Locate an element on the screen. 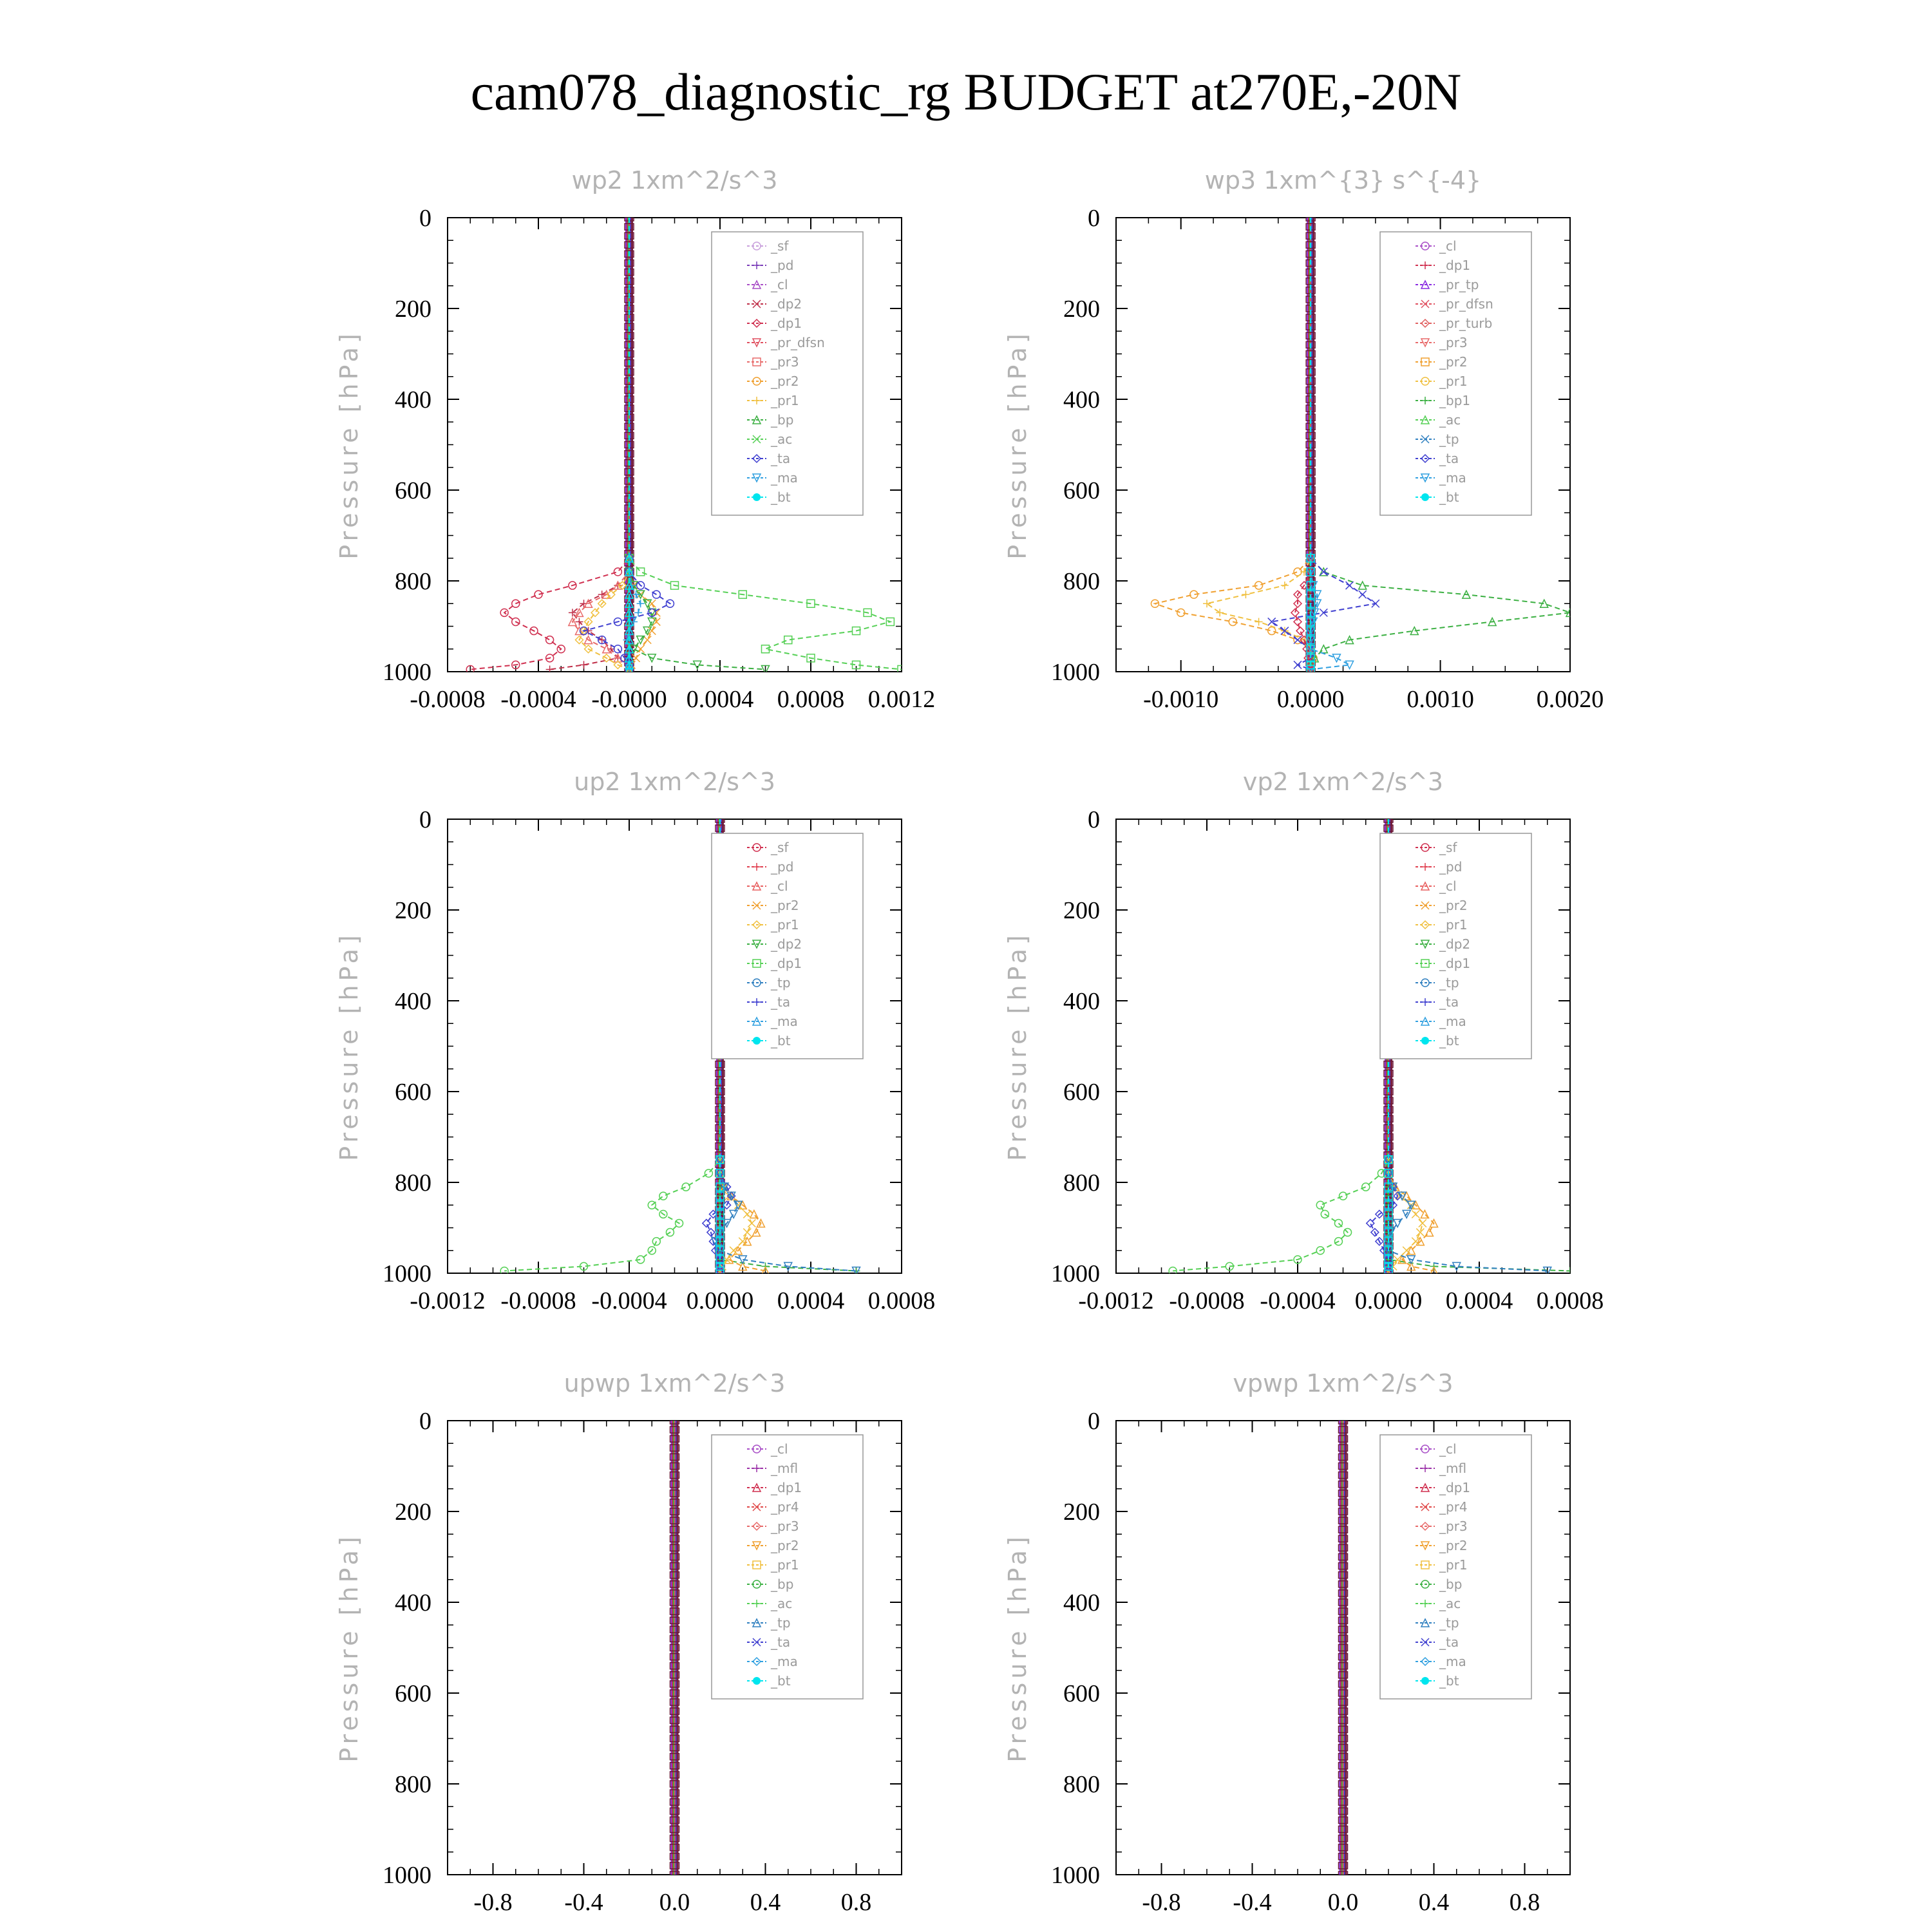 This screenshot has width=1932, height=1932. series-bt is located at coordinates (719, 1046).